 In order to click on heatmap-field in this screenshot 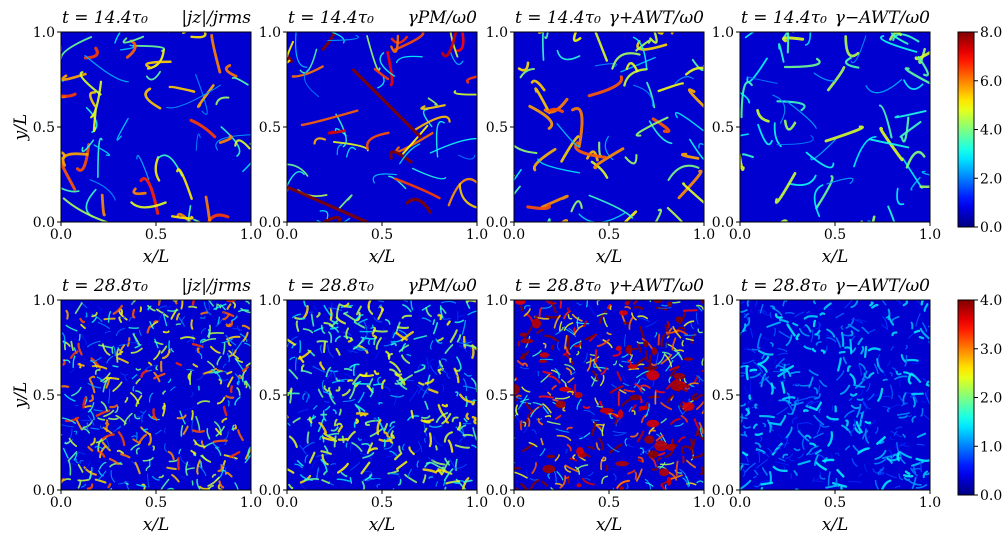, I will do `click(835, 127)`.